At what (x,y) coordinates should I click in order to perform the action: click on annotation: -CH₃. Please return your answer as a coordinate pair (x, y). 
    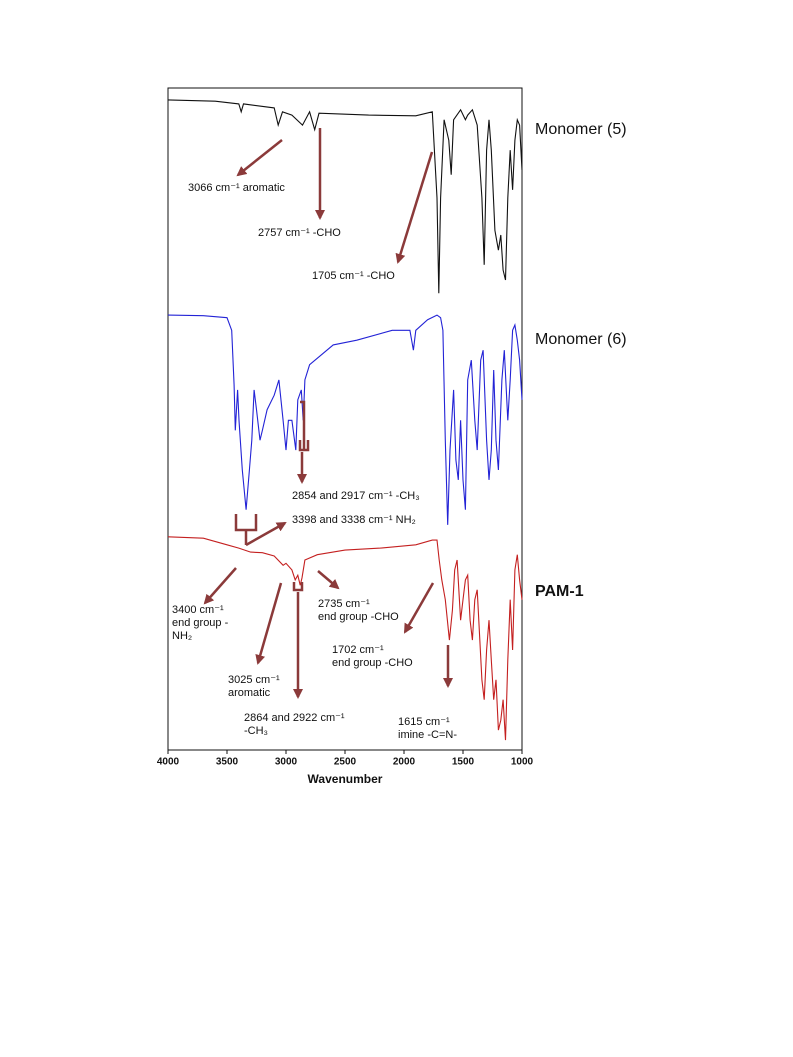
    Looking at the image, I should click on (256, 731).